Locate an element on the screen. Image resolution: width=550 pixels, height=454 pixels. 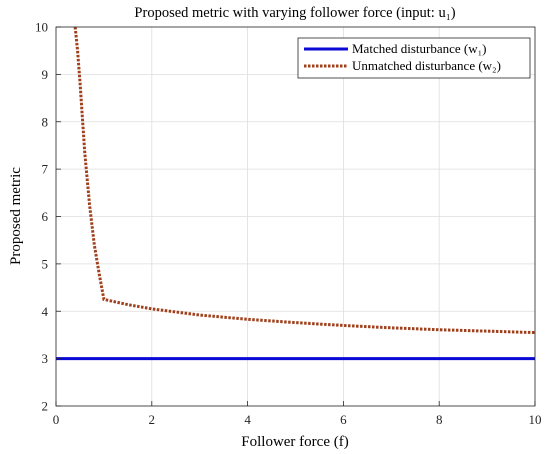
x-tick-label: 10 is located at coordinates (535, 419).